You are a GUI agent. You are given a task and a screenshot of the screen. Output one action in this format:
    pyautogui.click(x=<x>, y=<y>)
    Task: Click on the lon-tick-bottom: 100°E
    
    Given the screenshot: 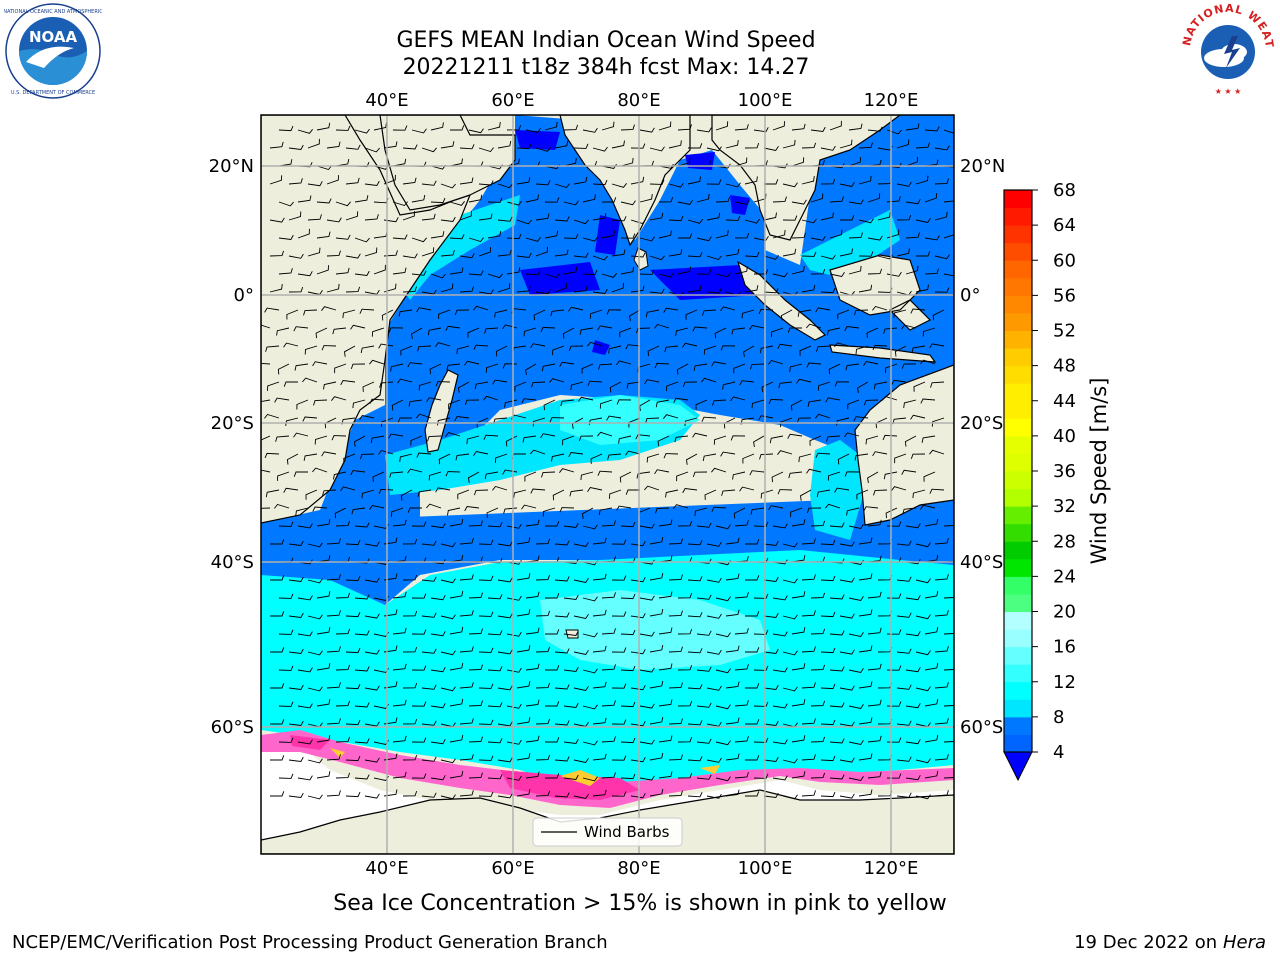 What is the action you would take?
    pyautogui.click(x=765, y=868)
    